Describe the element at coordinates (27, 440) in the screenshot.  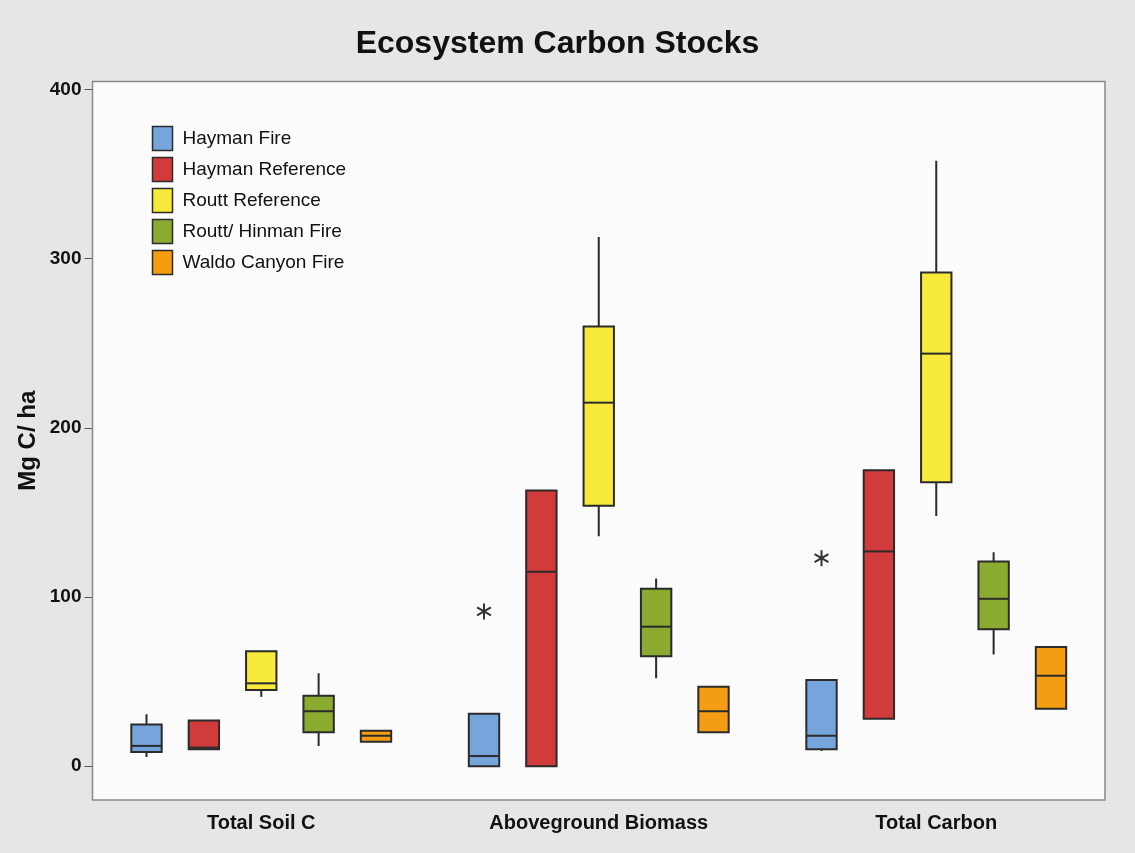
I see `y-axis-title: Mg C/ ha` at that location.